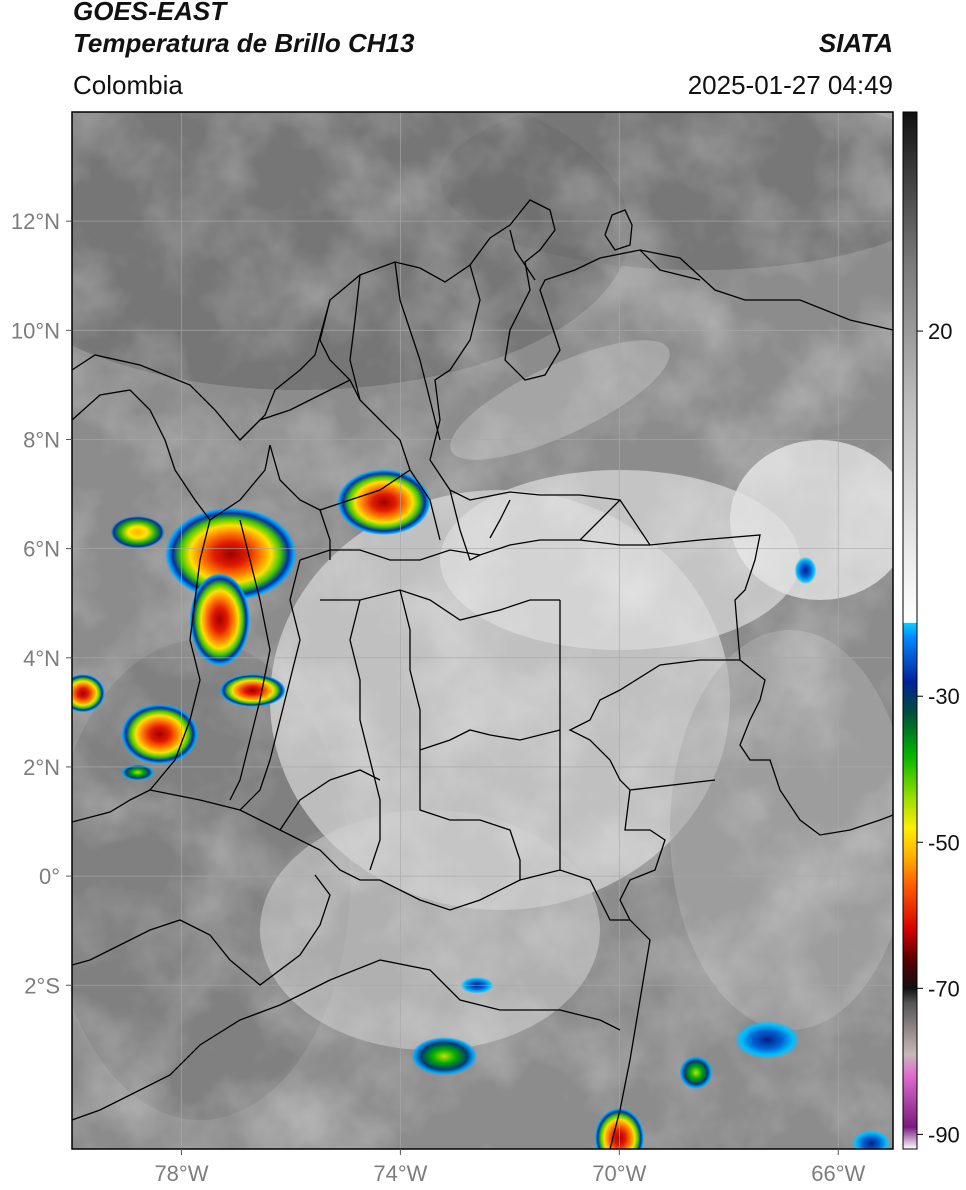 This screenshot has width=966, height=1190. Describe the element at coordinates (938, 733) in the screenshot. I see `colorbar-ticks: 20 -30 -50 -70 -90` at that location.